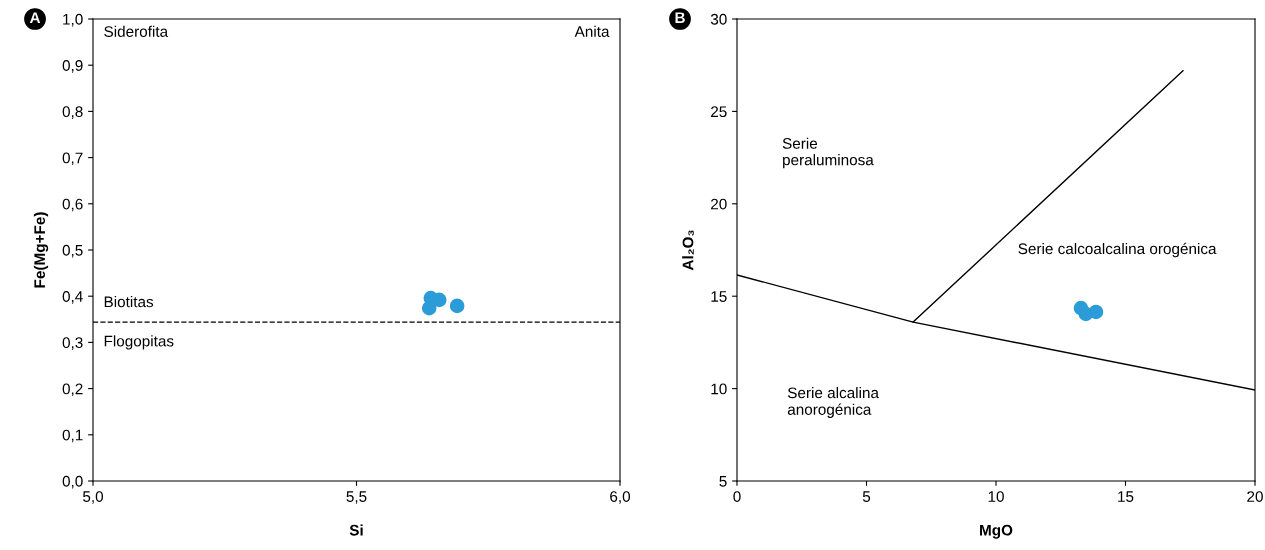  Describe the element at coordinates (72, 436) in the screenshot. I see `y-tick-label: 0,1` at that location.